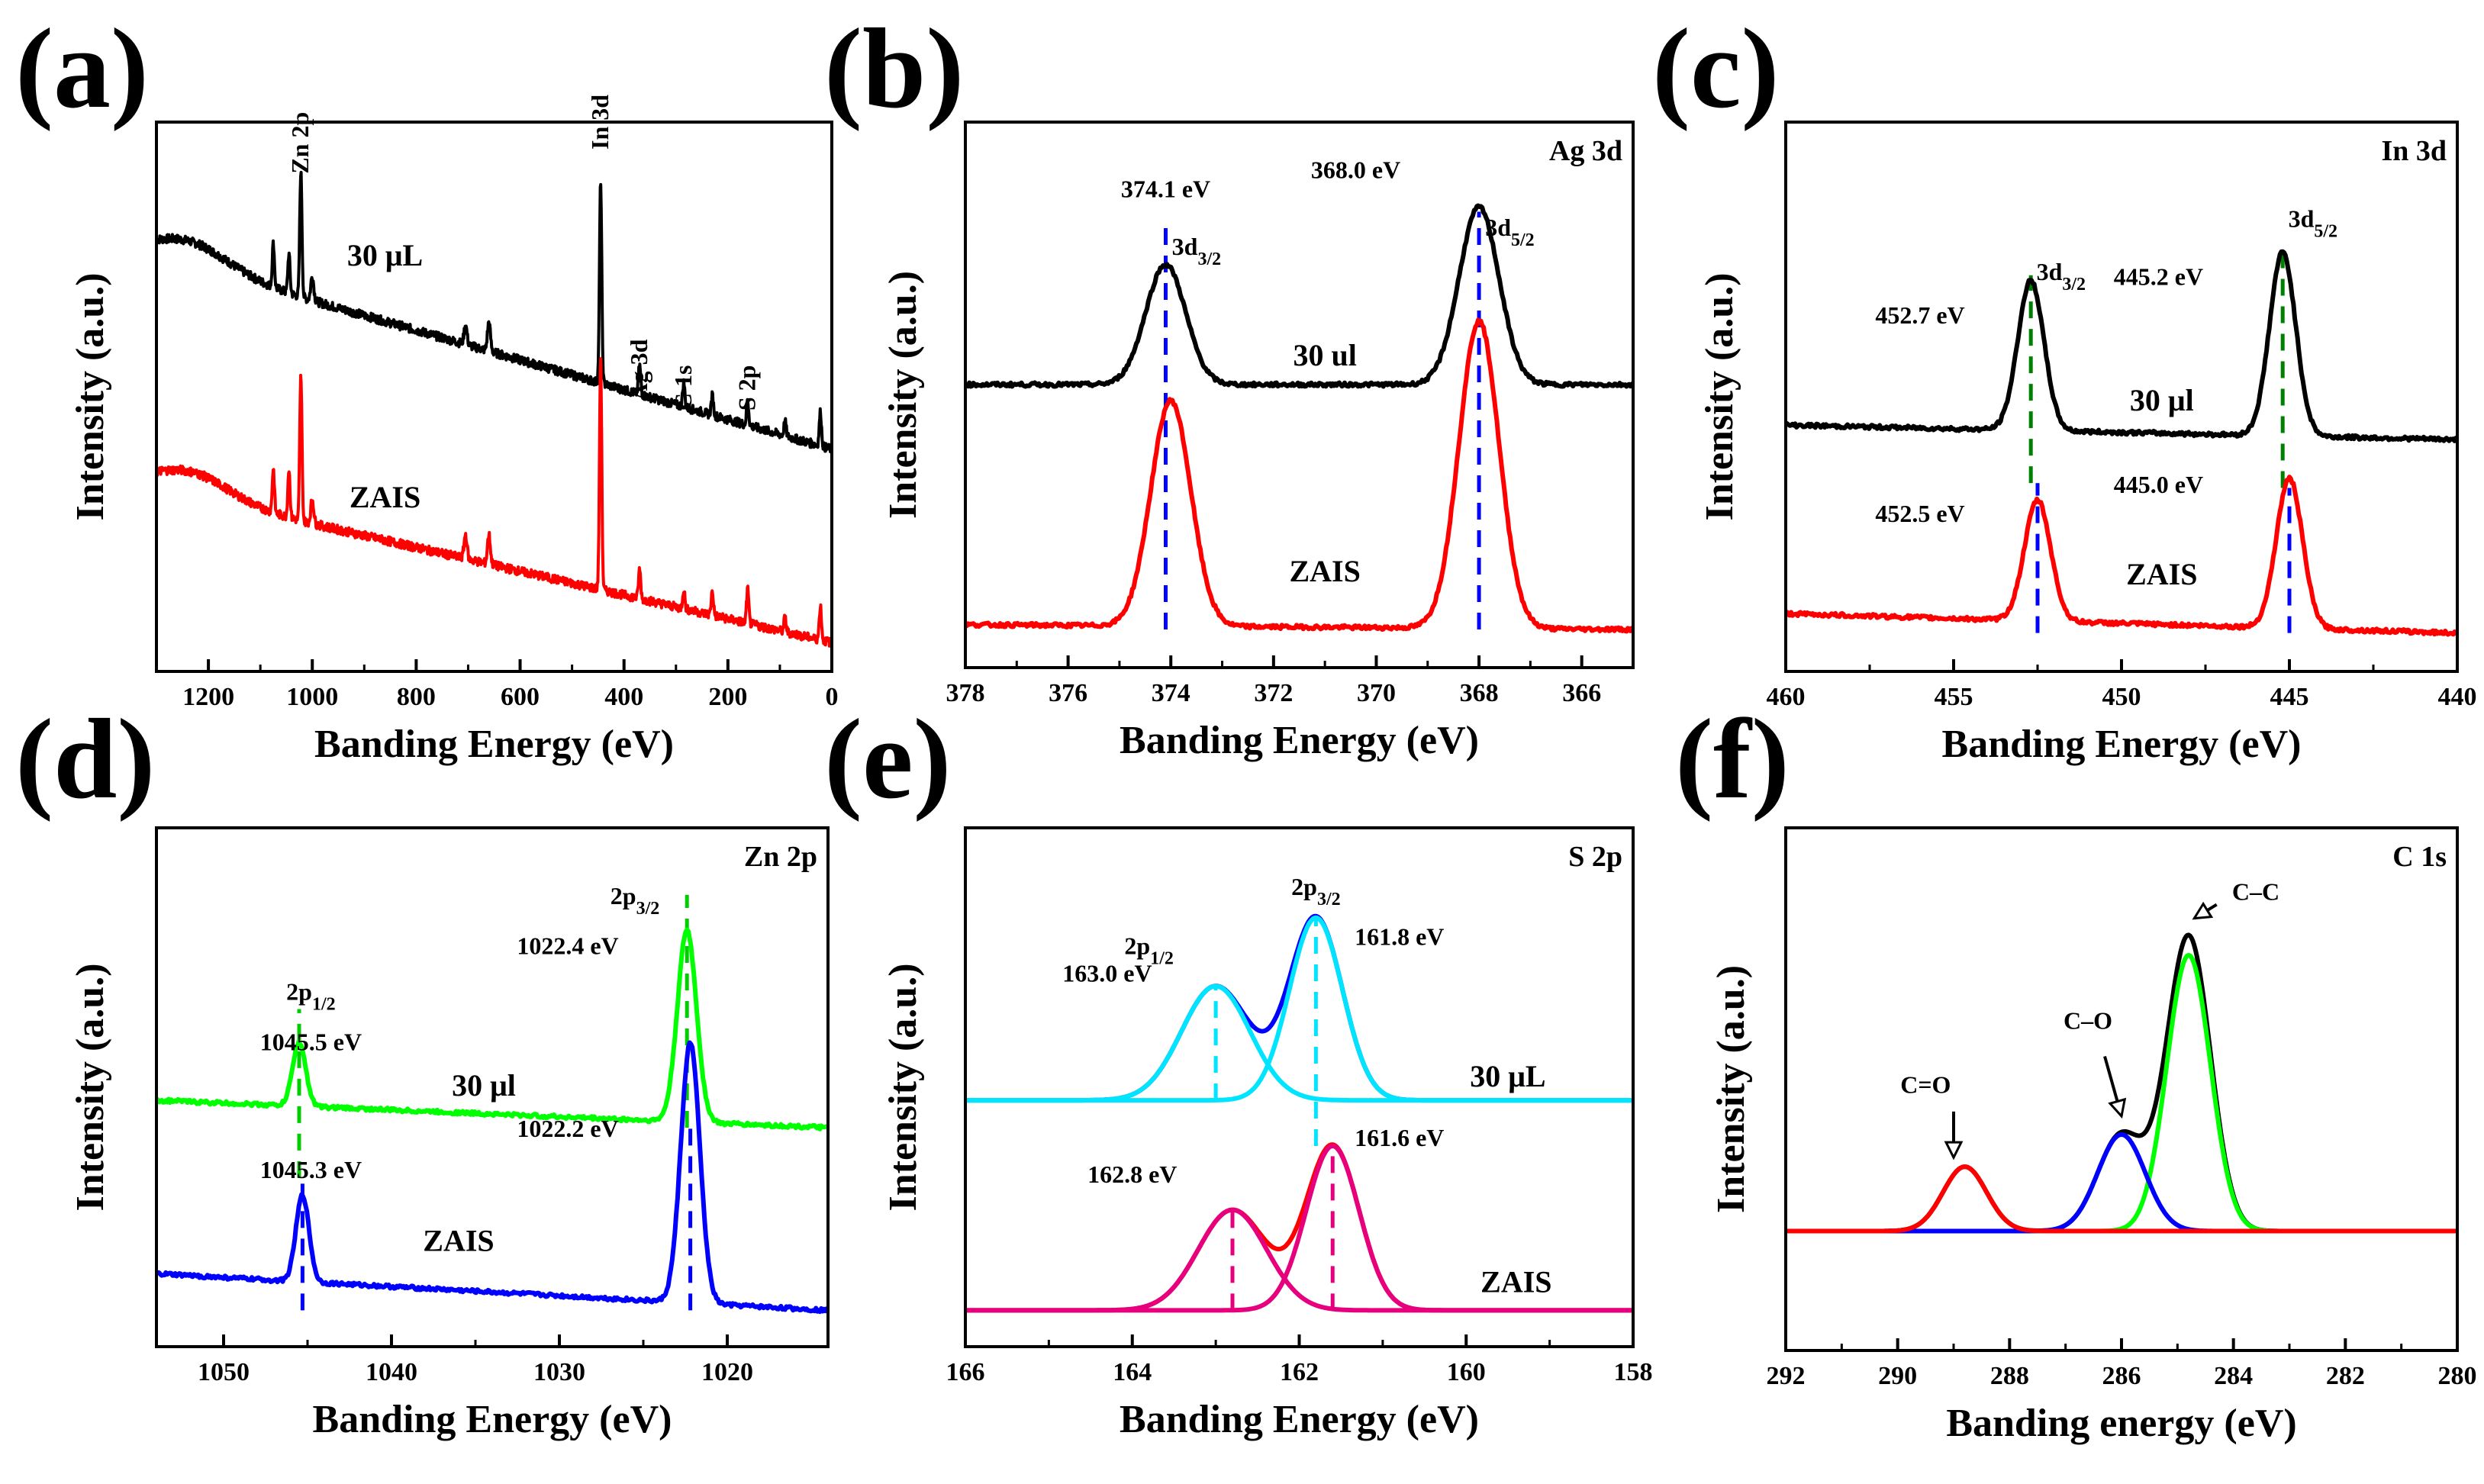 This screenshot has height=1484, width=2484. I want to click on x-tick-label: 158, so click(1633, 1372).